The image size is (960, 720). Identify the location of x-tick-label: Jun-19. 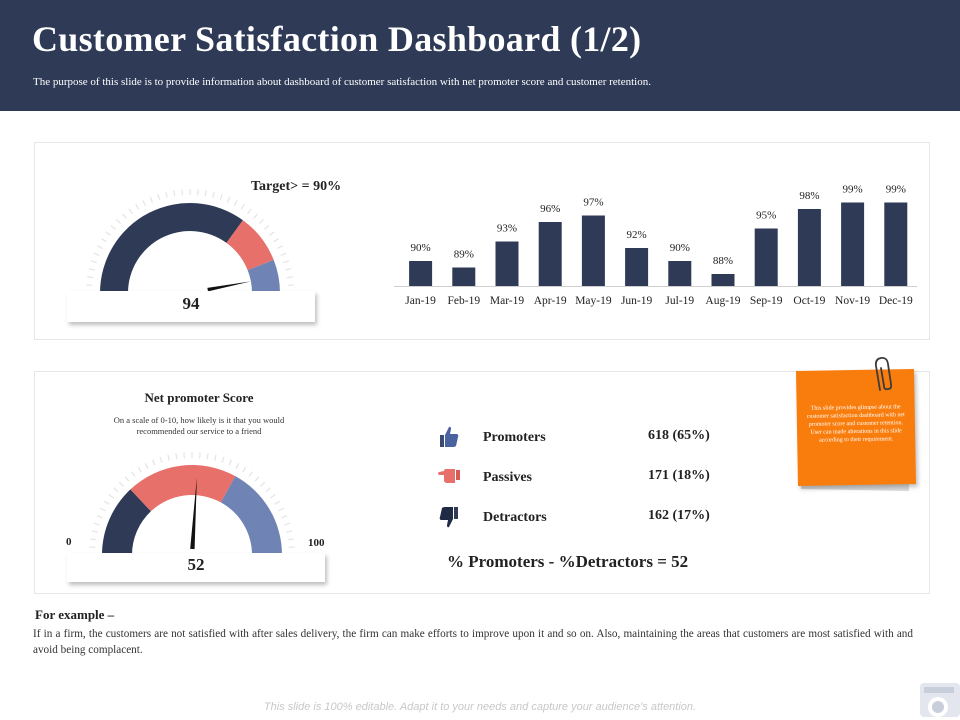
(637, 301).